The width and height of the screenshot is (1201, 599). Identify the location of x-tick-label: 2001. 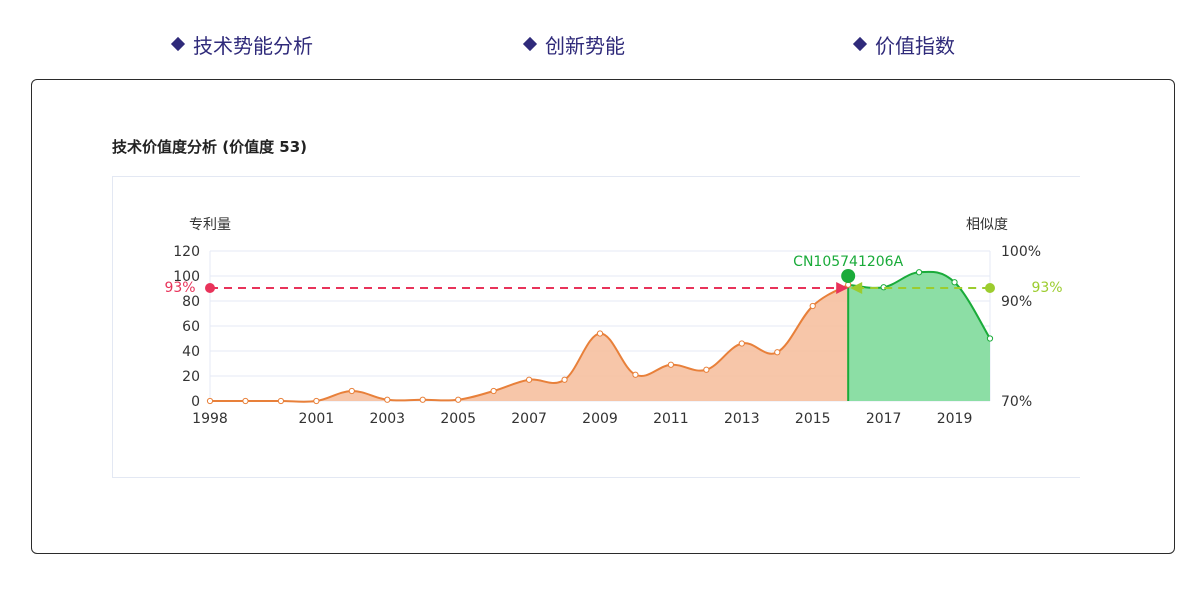
(317, 419).